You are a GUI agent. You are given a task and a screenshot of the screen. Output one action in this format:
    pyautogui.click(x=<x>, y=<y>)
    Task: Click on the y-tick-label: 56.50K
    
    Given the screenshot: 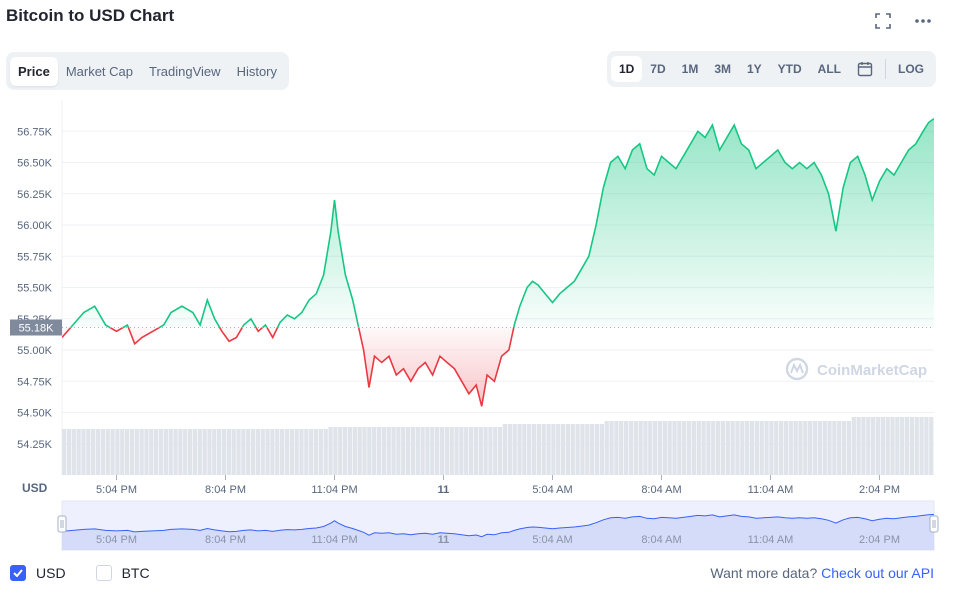 What is the action you would take?
    pyautogui.click(x=35, y=164)
    